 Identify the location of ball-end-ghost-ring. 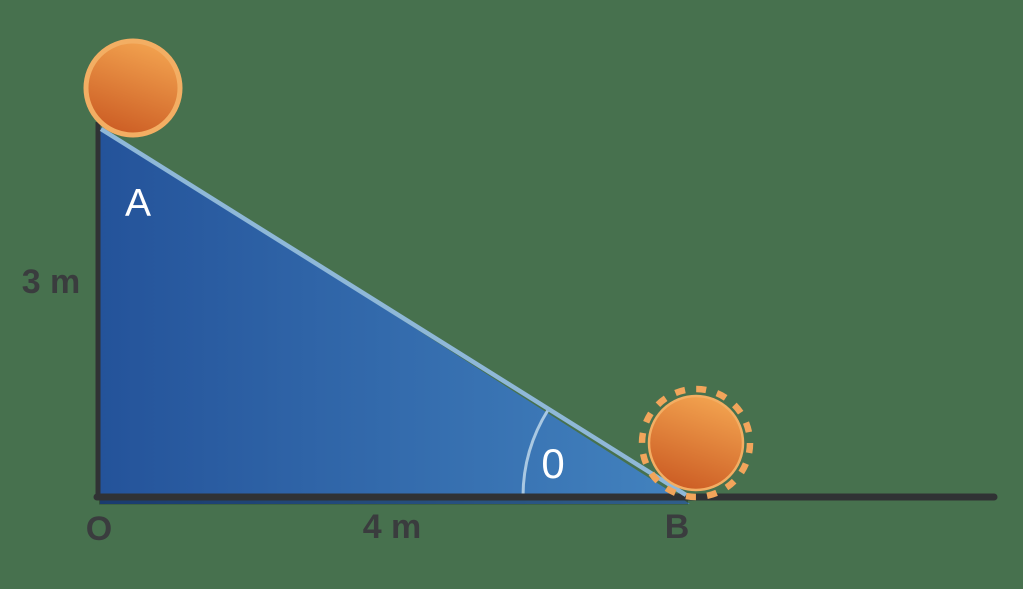
(696, 443).